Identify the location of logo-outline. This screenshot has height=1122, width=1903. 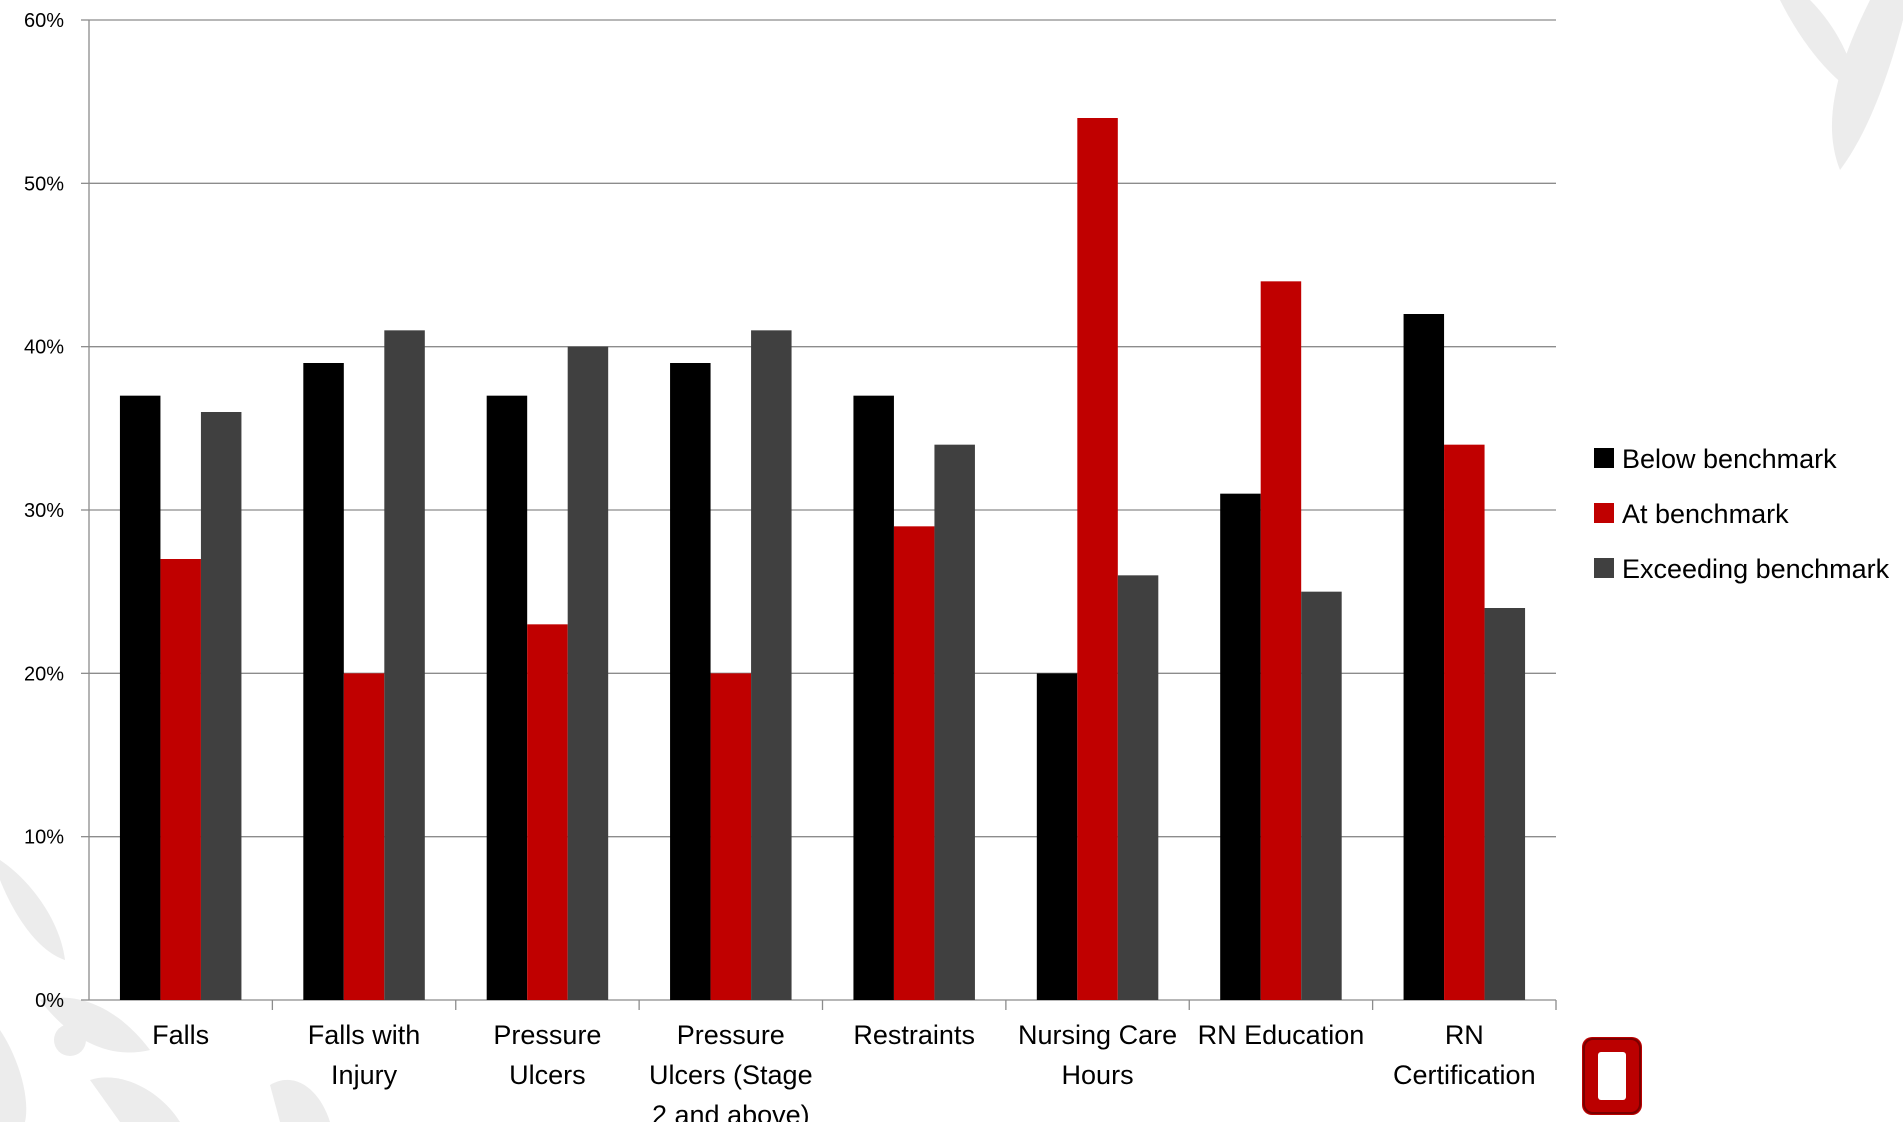
(1612, 1076).